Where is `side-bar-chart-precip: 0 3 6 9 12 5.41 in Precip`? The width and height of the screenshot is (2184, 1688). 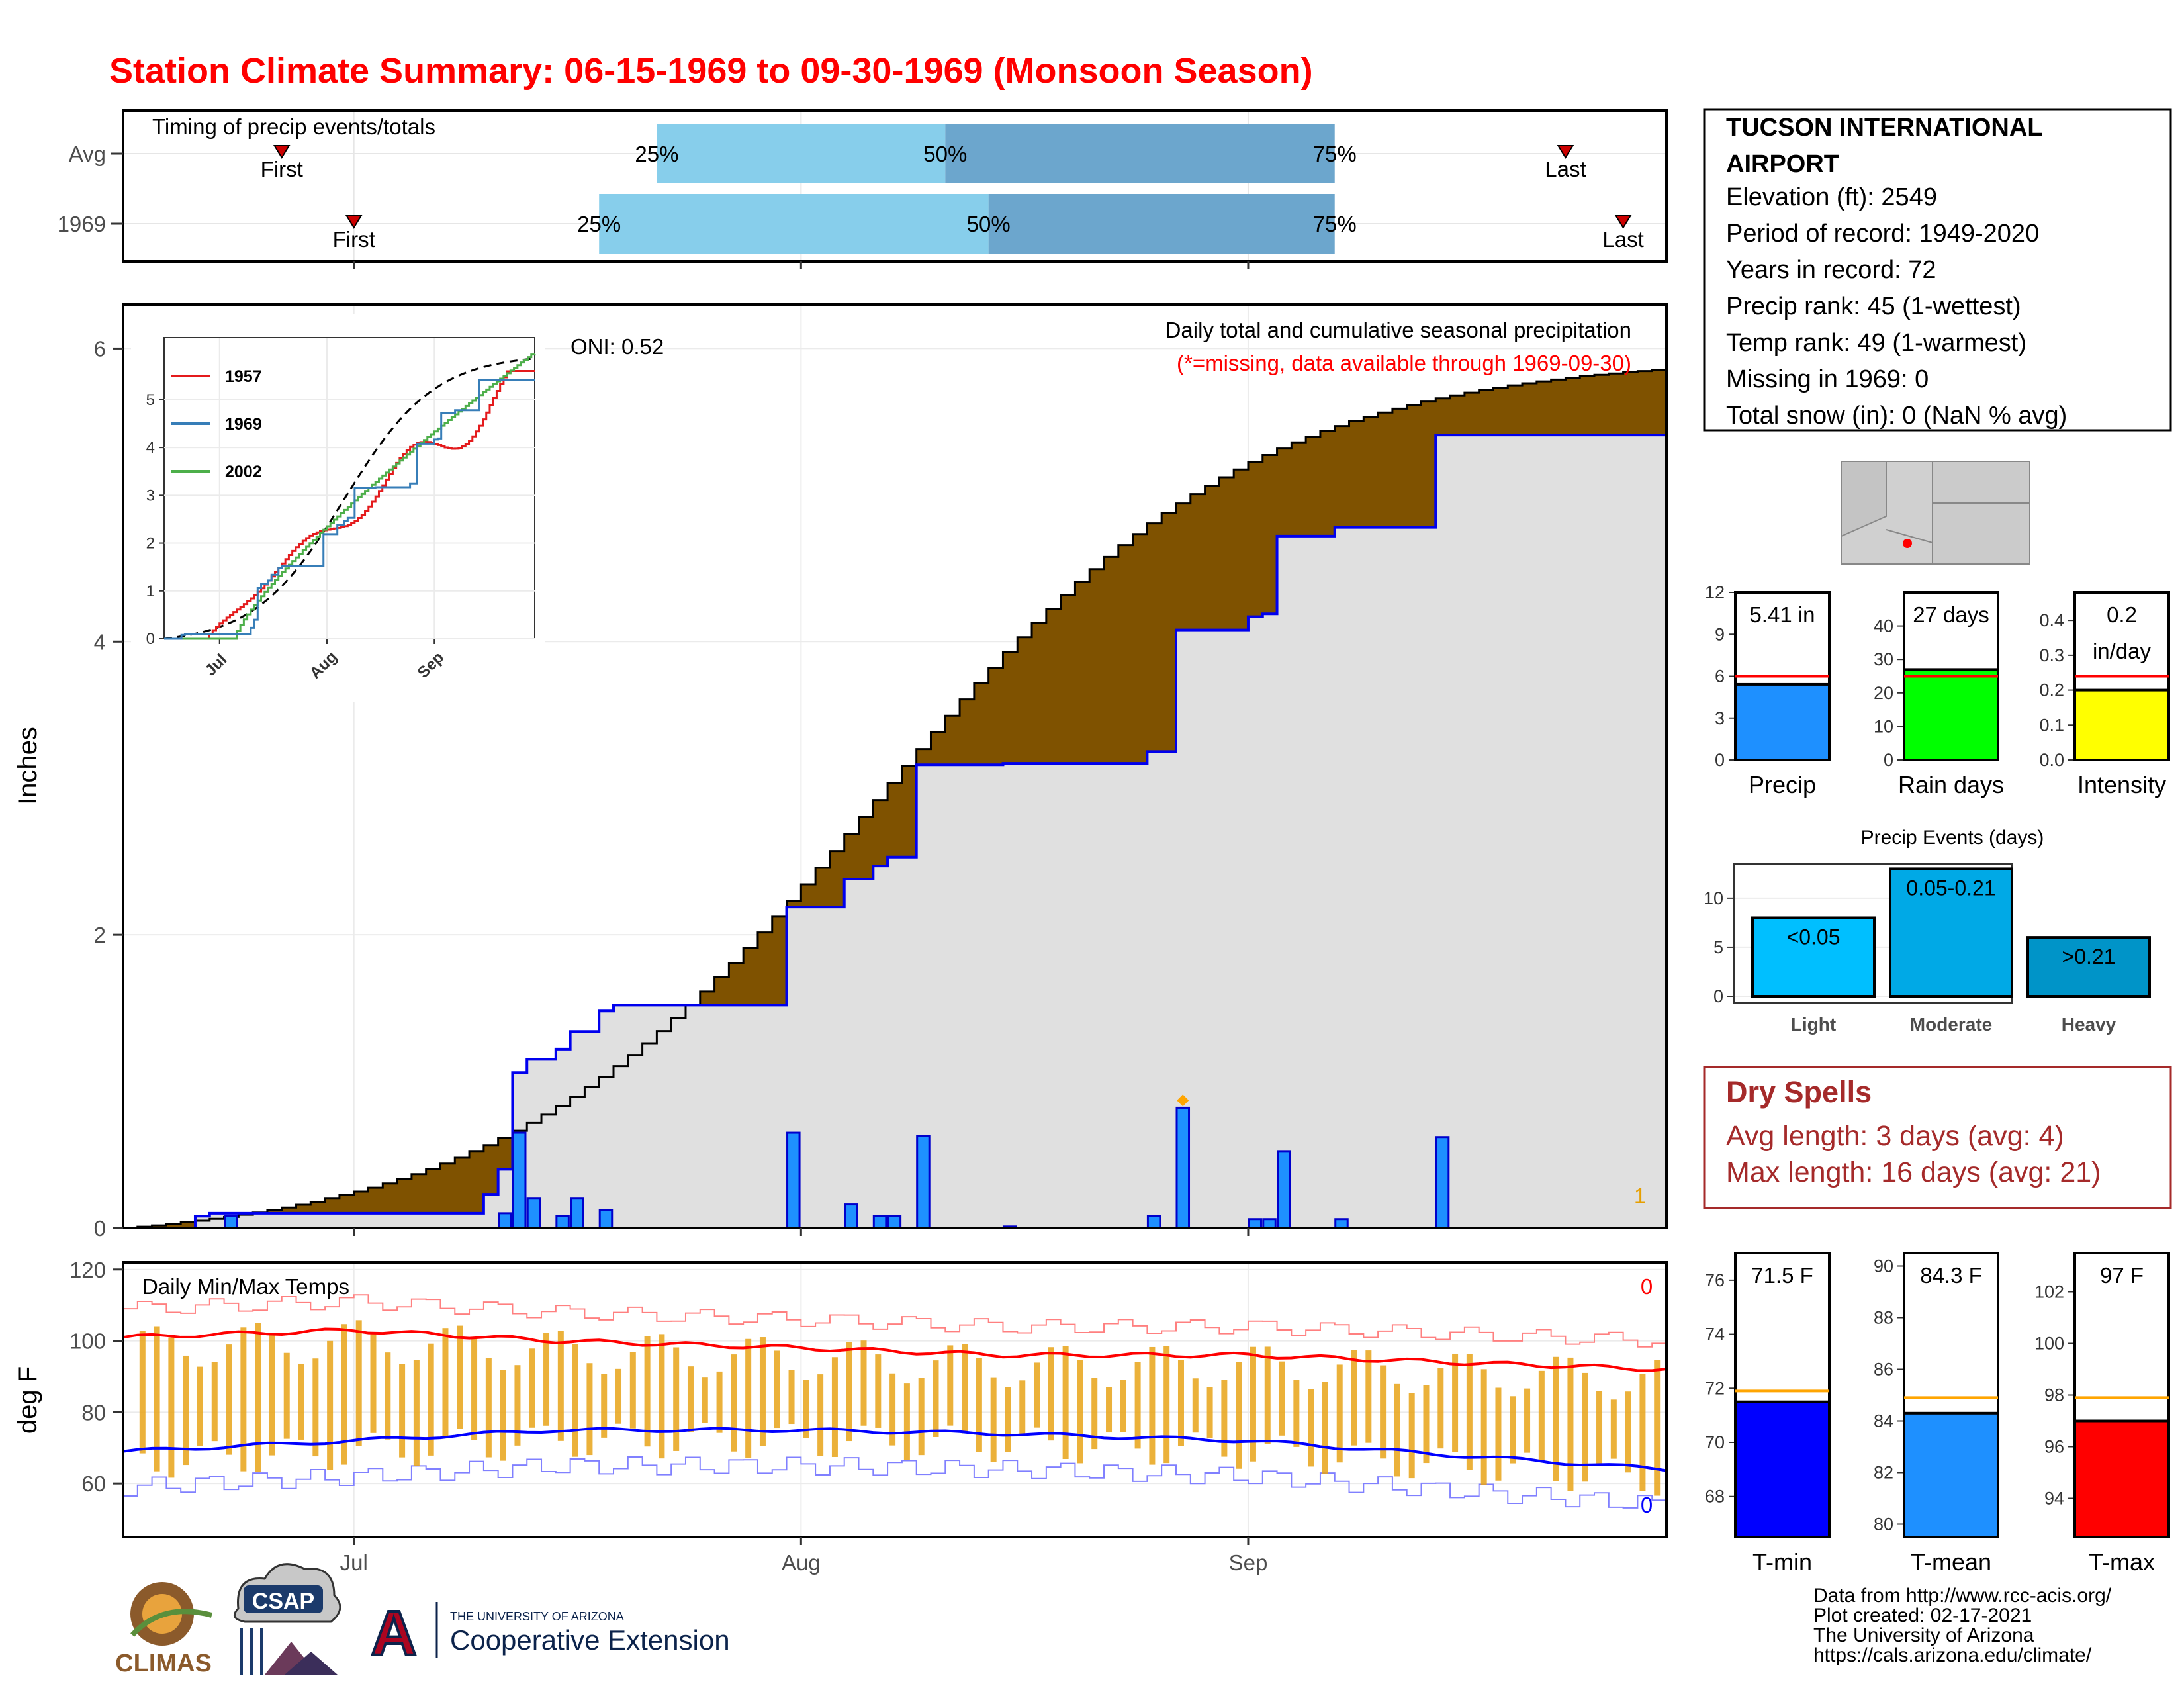
side-bar-chart-precip: 0 3 6 9 12 5.41 in Precip is located at coordinates (1768, 690).